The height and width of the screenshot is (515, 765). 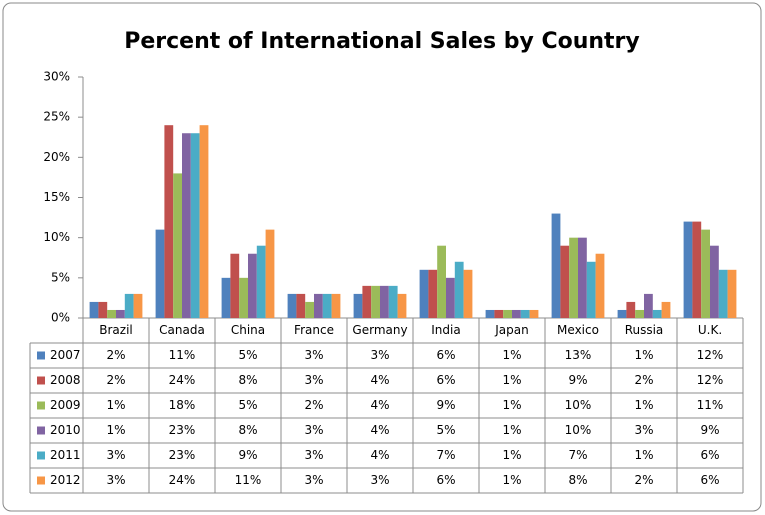 What do you see at coordinates (60, 277) in the screenshot?
I see `y-tick-label: 5%` at bounding box center [60, 277].